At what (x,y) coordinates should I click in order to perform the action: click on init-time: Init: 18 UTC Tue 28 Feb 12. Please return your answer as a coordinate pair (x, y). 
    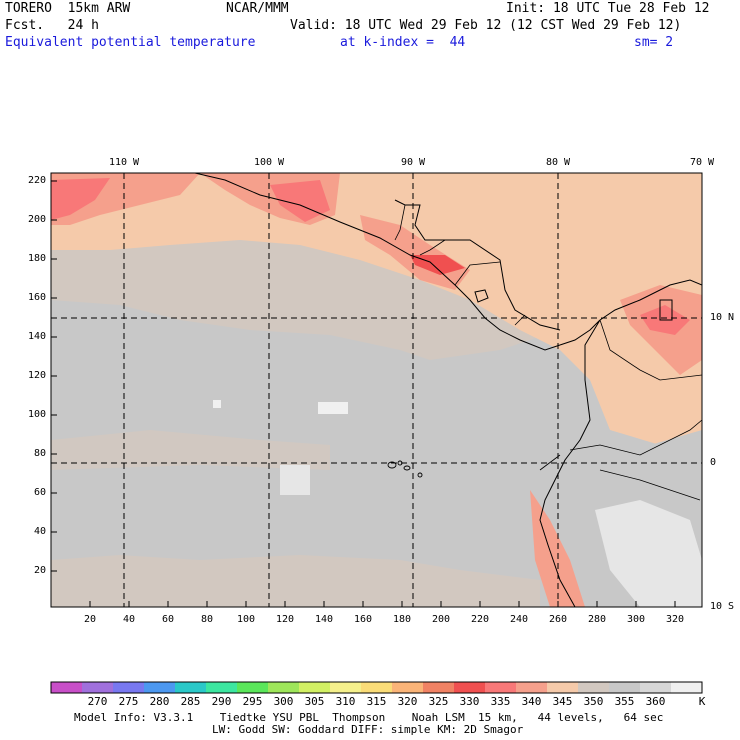
    Looking at the image, I should click on (608, 8).